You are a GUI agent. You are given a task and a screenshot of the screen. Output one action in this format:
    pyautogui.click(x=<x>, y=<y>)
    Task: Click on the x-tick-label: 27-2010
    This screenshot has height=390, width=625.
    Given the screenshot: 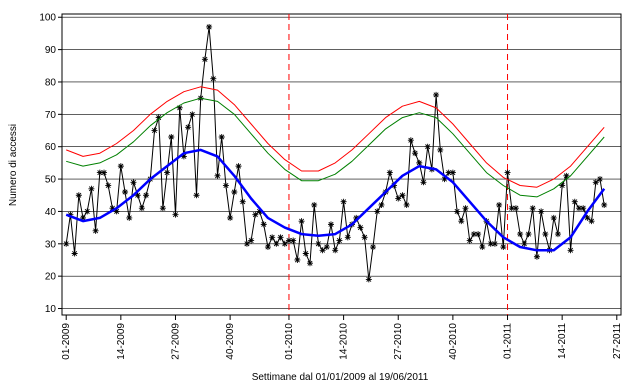 What is the action you would take?
    pyautogui.click(x=398, y=341)
    